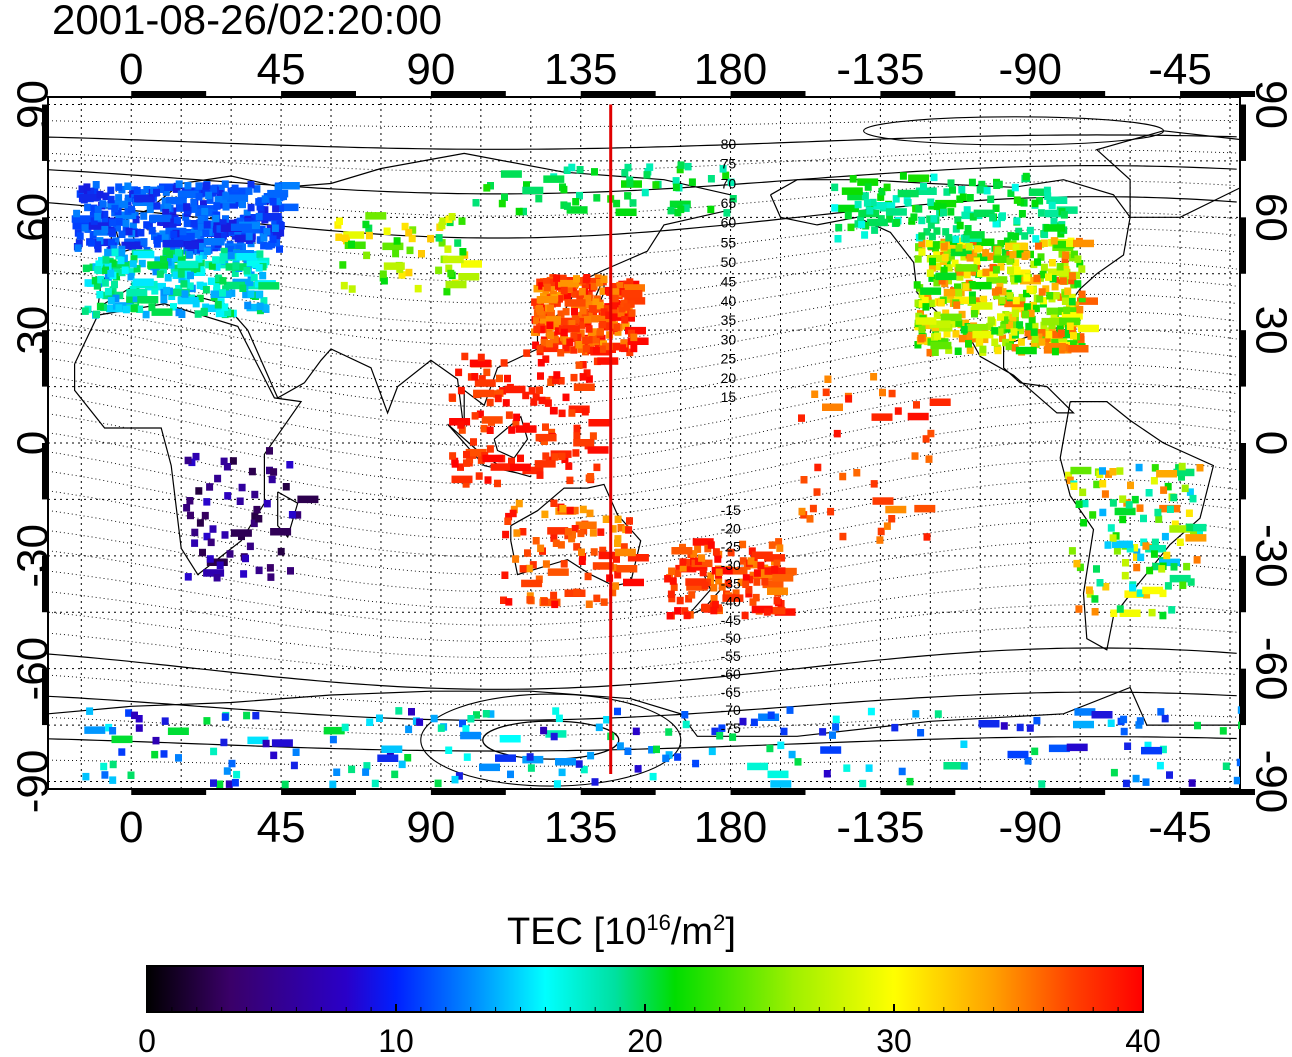 This screenshot has width=1292, height=1057. I want to click on magnetic-latitude-label: -40, so click(731, 602).